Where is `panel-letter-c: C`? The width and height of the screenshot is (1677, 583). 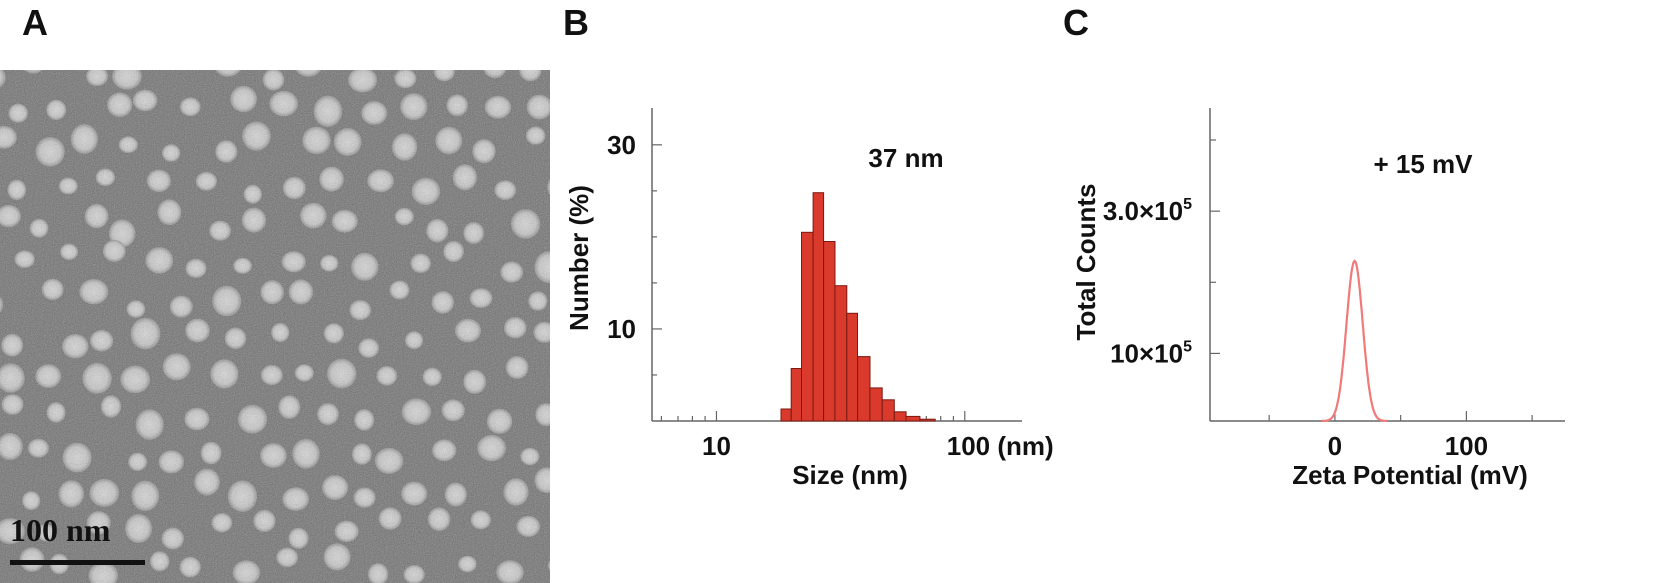
panel-letter-c: C is located at coordinates (1076, 22).